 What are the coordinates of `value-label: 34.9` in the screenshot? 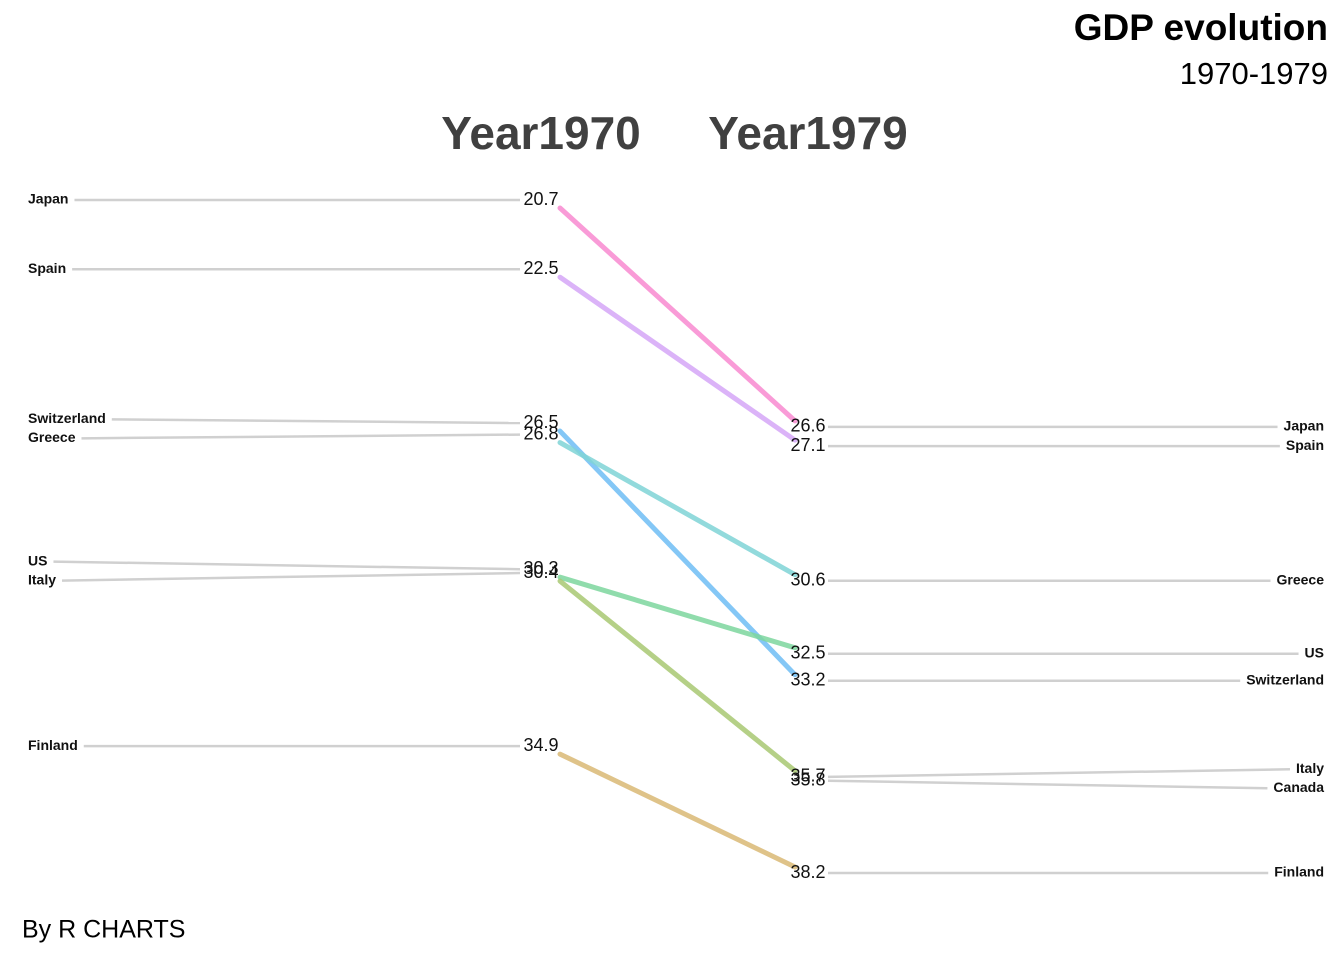 It's located at (540, 745).